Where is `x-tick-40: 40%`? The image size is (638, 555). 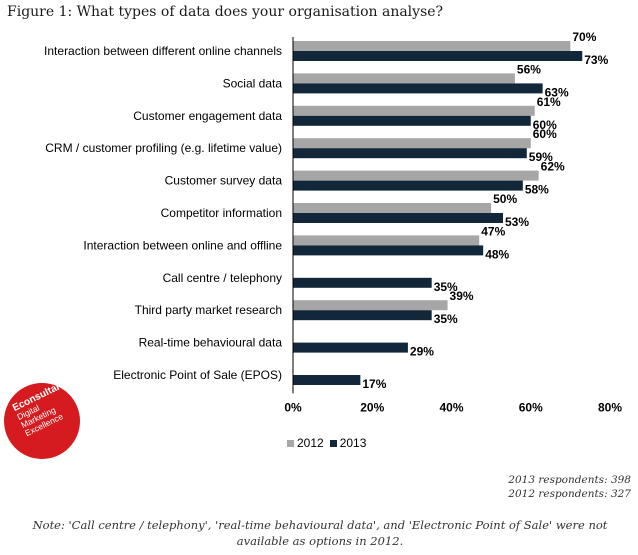 x-tick-40: 40% is located at coordinates (451, 407).